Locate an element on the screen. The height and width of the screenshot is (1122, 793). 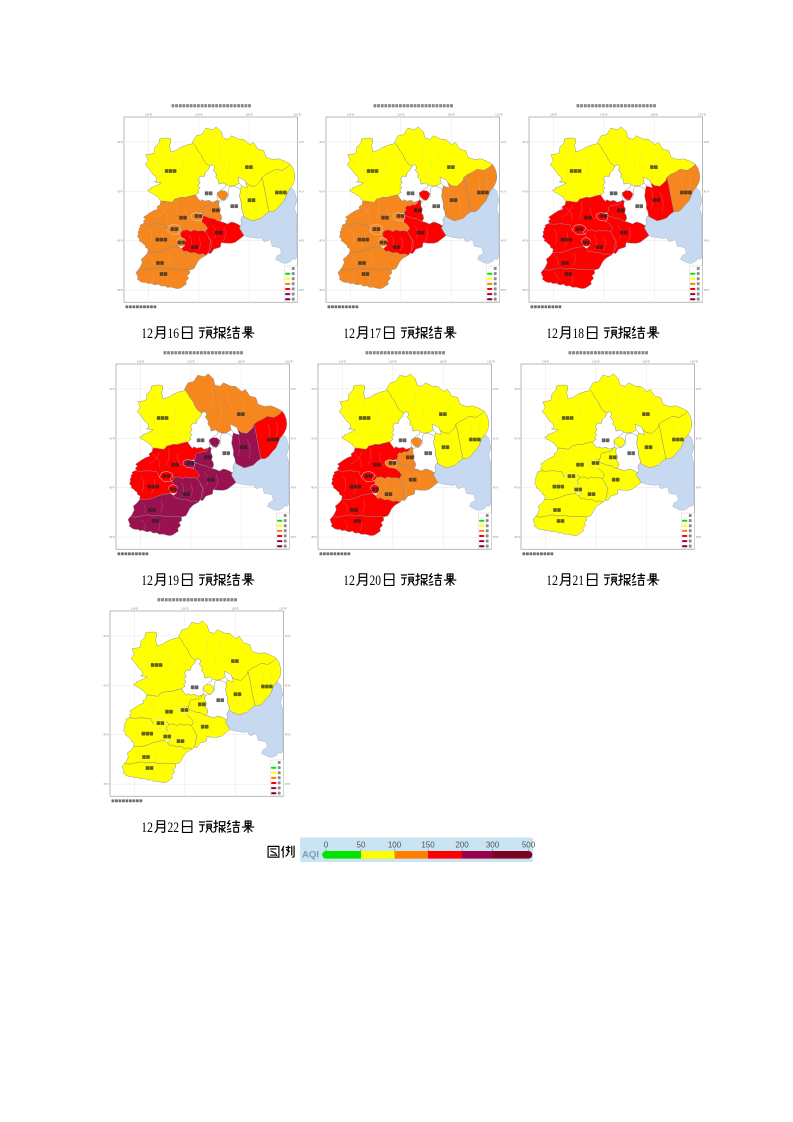
svg-text: 17 is located at coordinates (376, 334).